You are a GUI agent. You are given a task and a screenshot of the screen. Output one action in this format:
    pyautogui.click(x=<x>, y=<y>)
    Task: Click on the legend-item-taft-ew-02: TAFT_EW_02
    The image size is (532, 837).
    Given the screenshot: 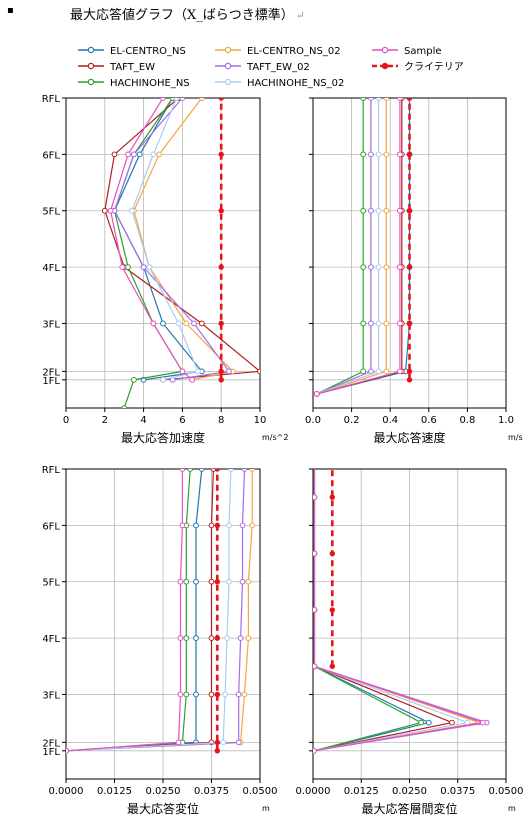 What is the action you would take?
    pyautogui.click(x=262, y=67)
    